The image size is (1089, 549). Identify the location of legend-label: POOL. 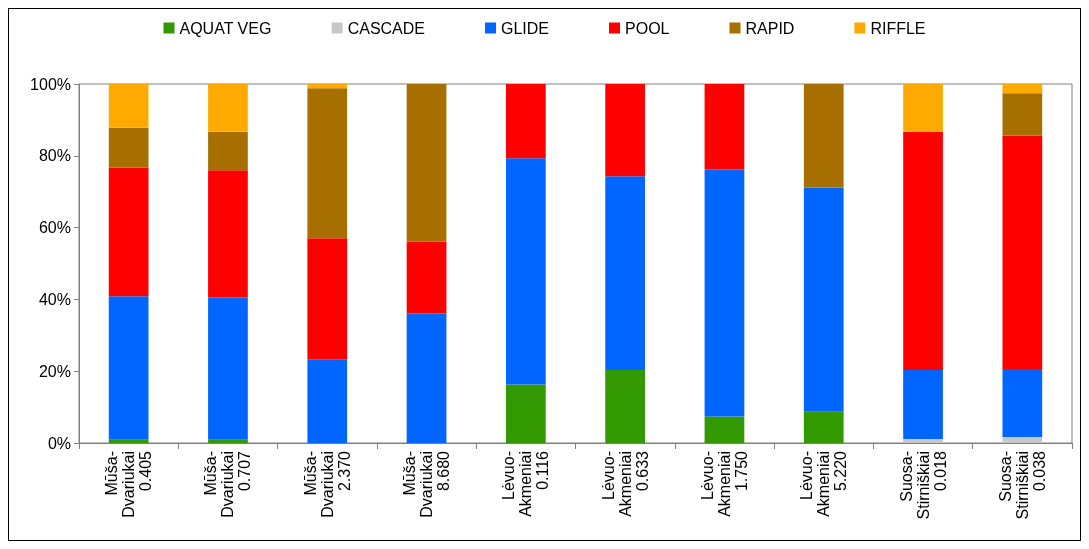
(647, 28).